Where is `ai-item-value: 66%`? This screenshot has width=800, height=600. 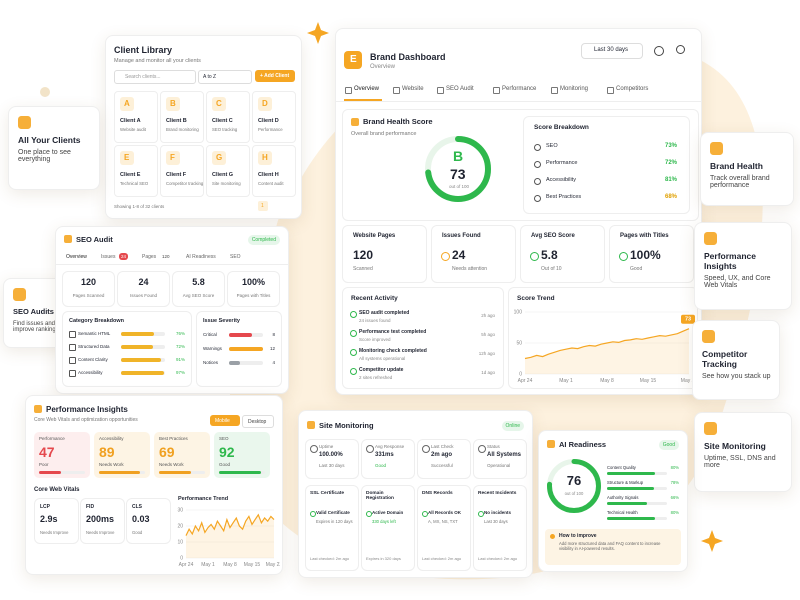
ai-item-value: 66% is located at coordinates (674, 497).